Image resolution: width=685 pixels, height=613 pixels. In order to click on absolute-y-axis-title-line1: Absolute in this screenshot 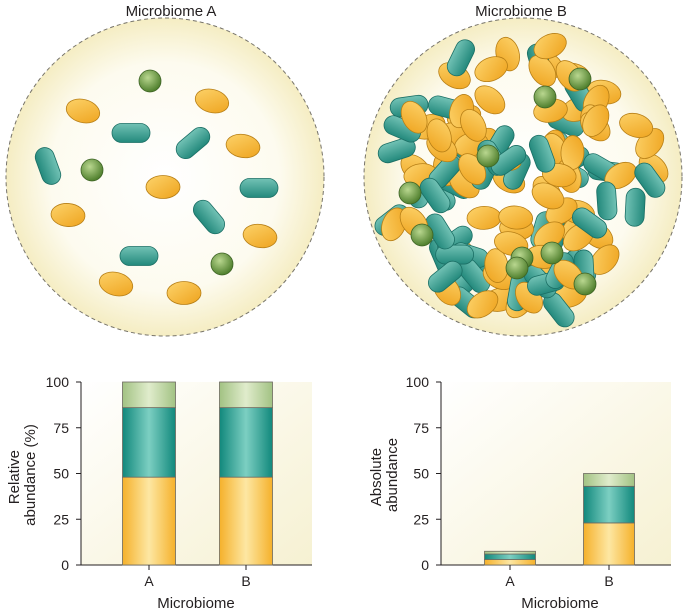, I will do `click(376, 477)`.